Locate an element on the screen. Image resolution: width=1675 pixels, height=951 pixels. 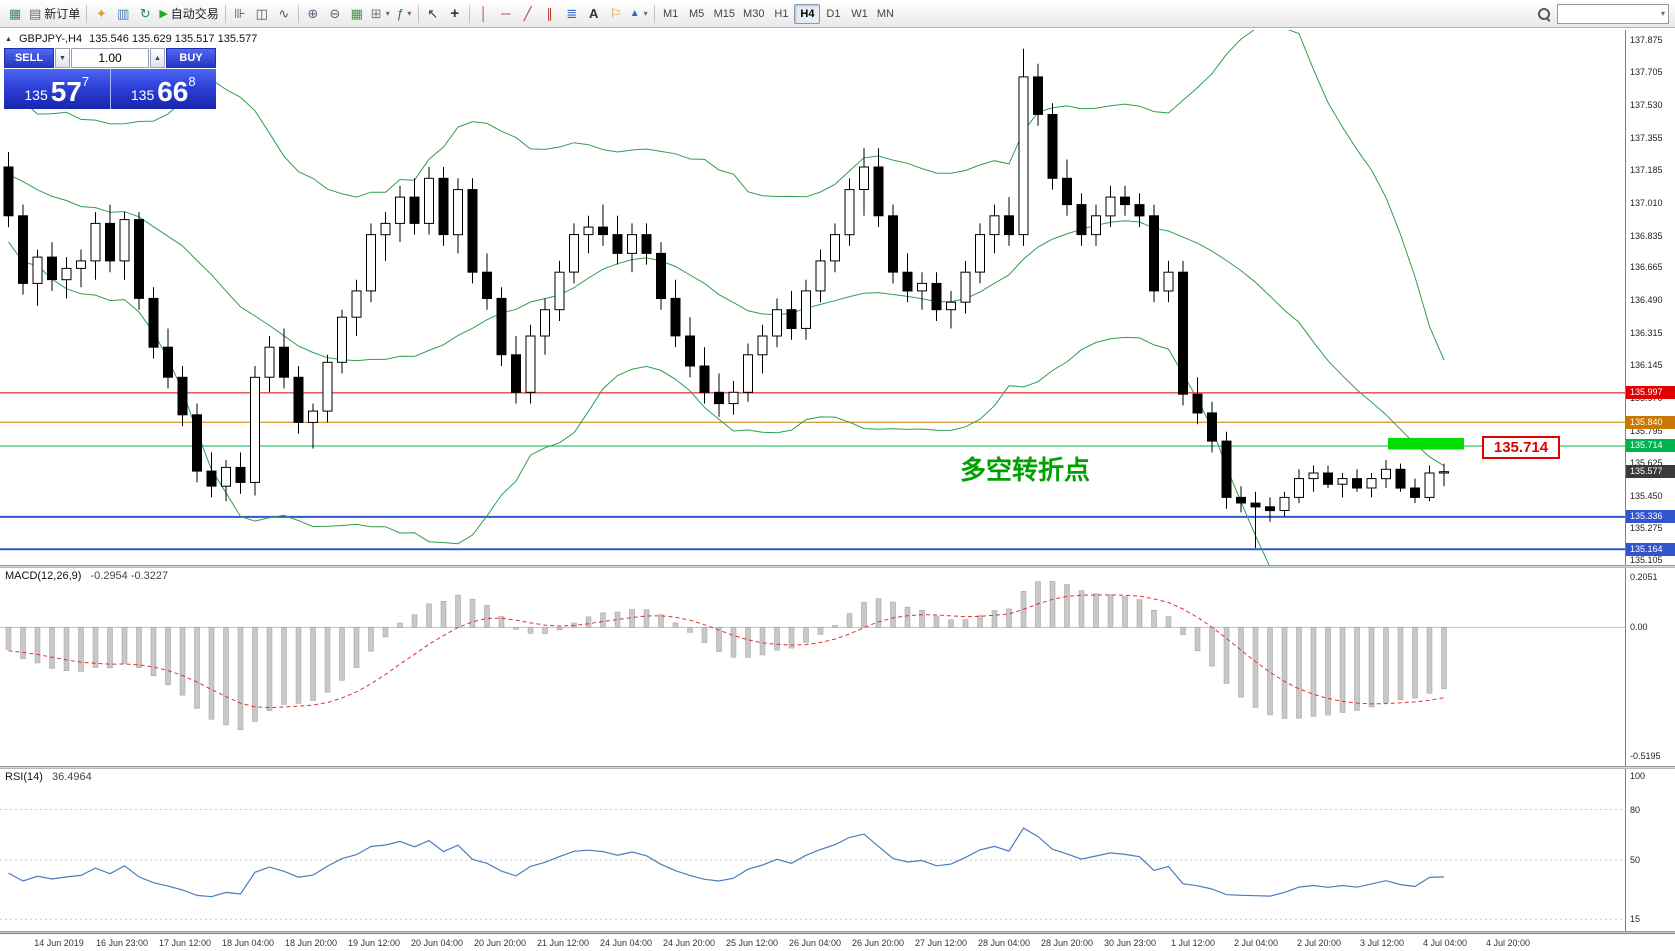
timeframe-m5: M5 is located at coordinates (697, 13).